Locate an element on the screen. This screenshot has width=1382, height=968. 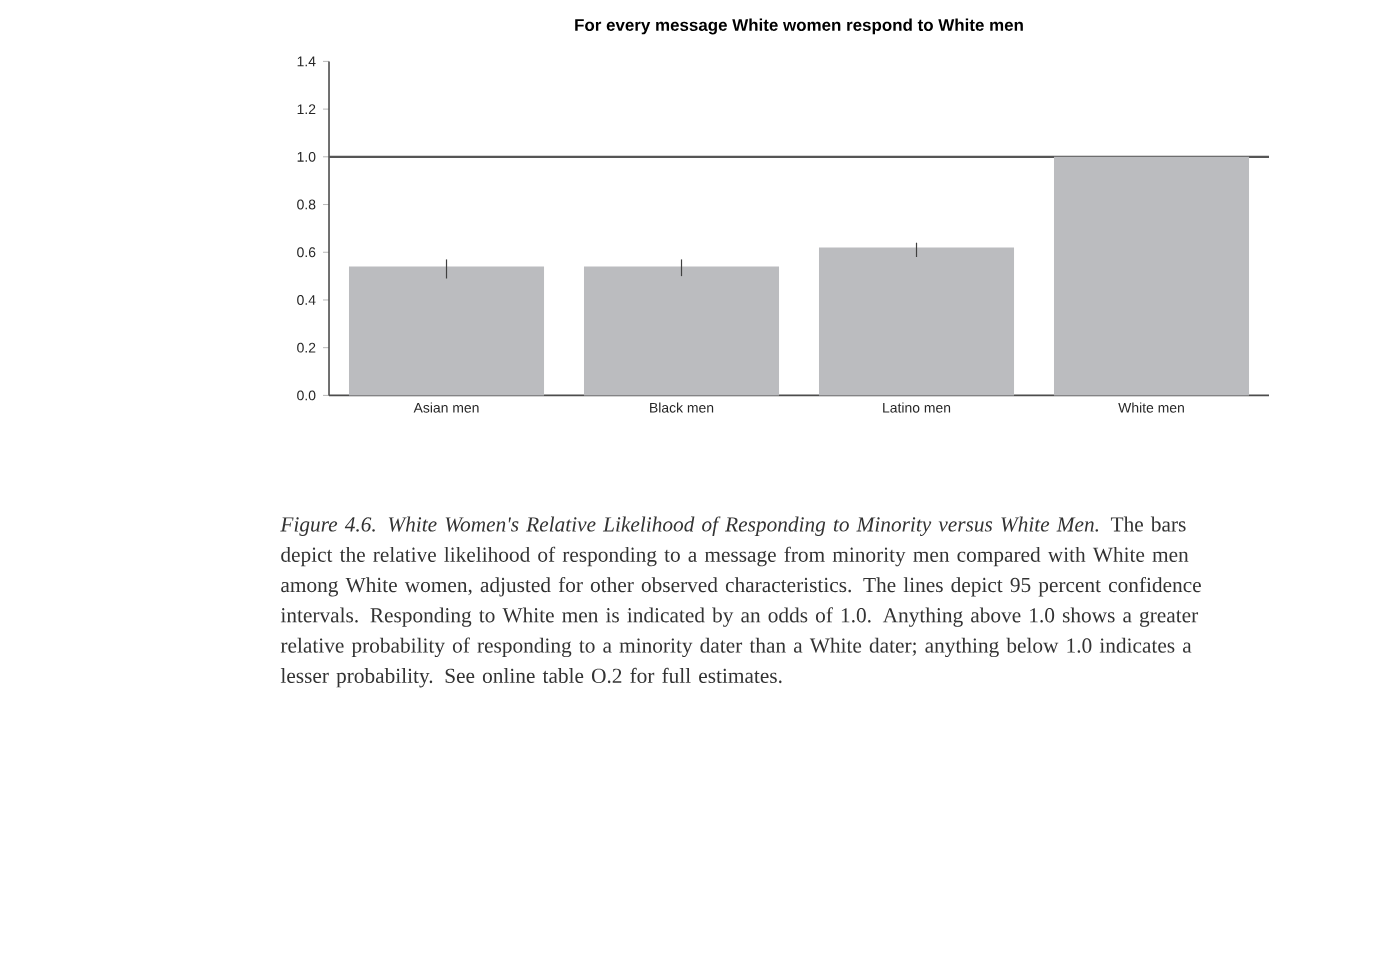
text: Figure 4.6. White Women's Relative Likelihood of Responding to Minority versus White Men. The bars depict the relative likelihood of responding to a message from minority men compared with White men among White women, adjusted for other observed characteristics. The lines depict 95 percent confidence intervals. Responding to White men is indicated by an odds of 1.0. Anything above 1.0 shows a greater relative probability of responding to a minority dater than a White dater; anything below 1.0 indicates a lesser probability. See online table O.2 for full estimates. is located at coordinates (740, 602).